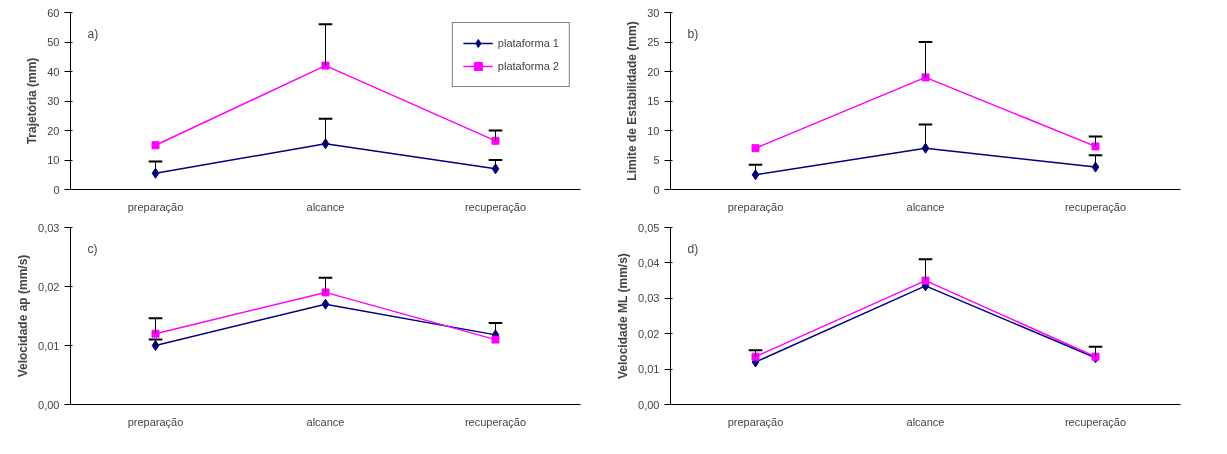 Image resolution: width=1227 pixels, height=454 pixels. Describe the element at coordinates (653, 42) in the screenshot. I see `y-tick-label: 25` at that location.